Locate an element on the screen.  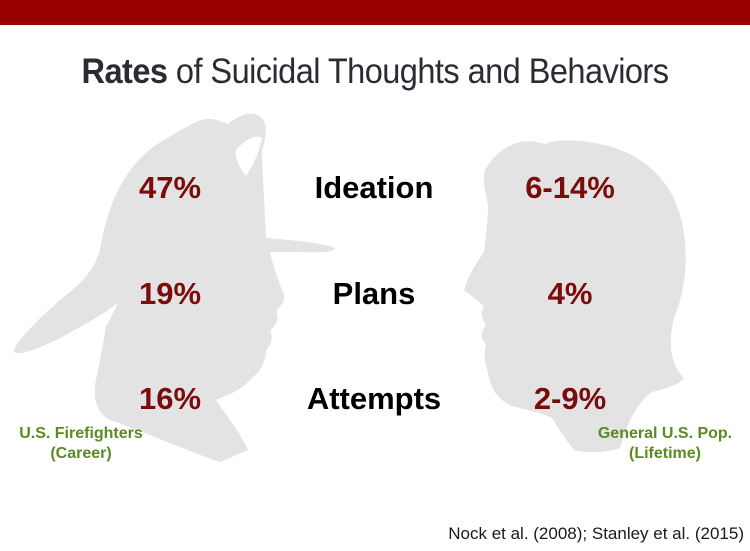
group-label-general-population: General U.S. Pop. (Lifetime) is located at coordinates (665, 444).